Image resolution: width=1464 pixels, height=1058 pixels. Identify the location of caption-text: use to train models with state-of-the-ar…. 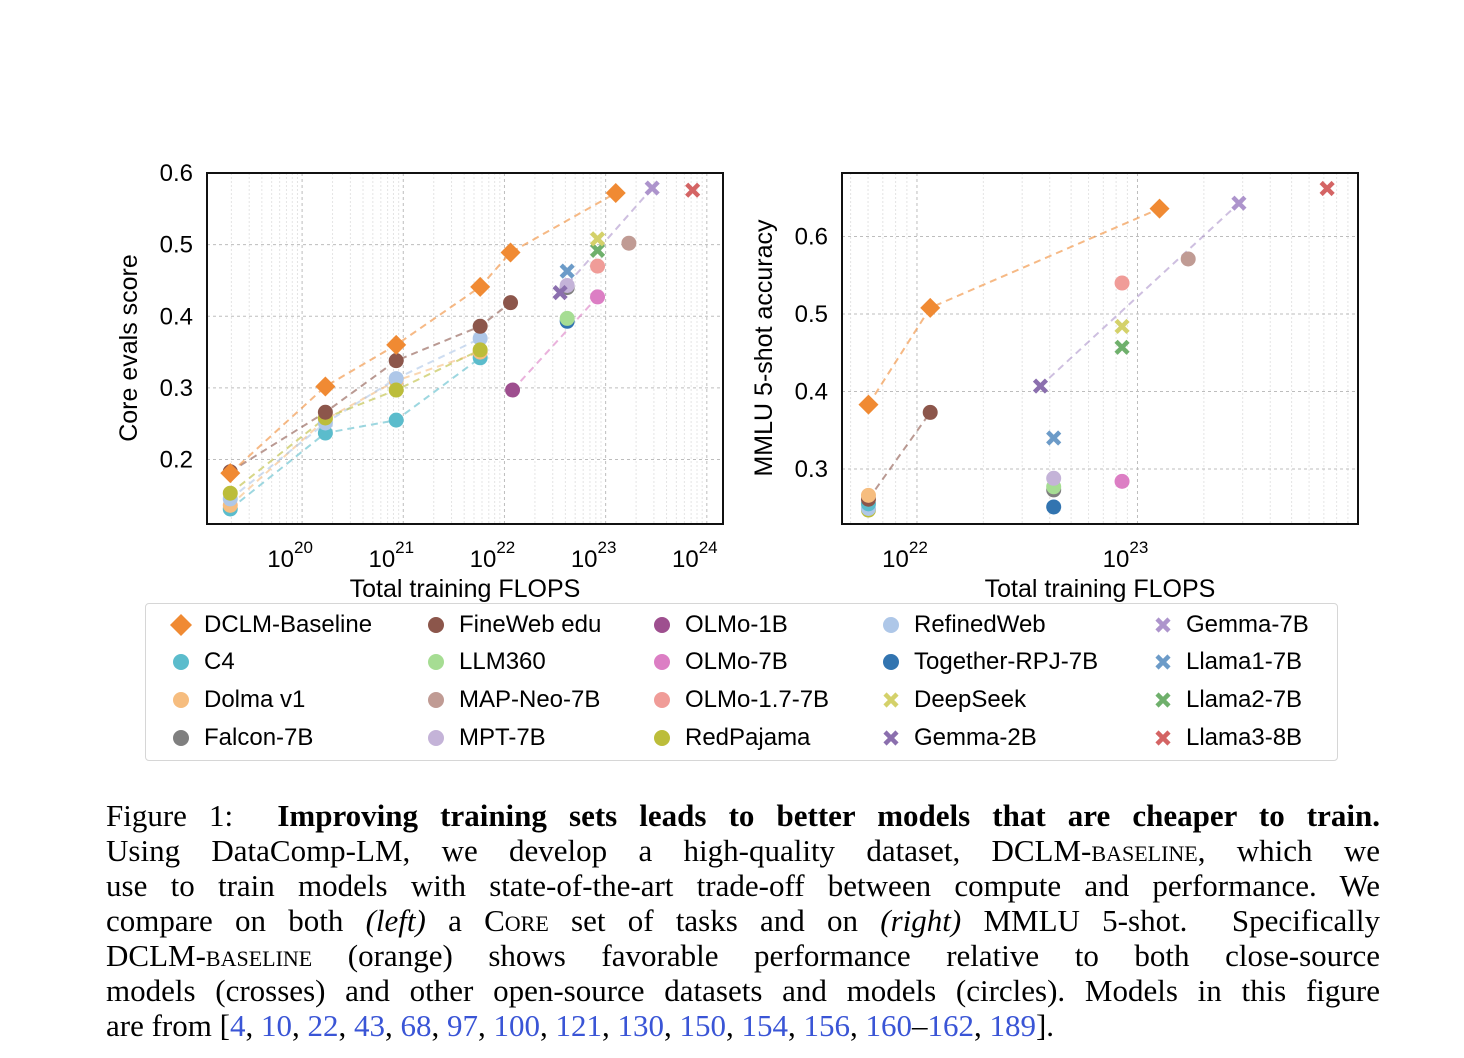
(743, 885).